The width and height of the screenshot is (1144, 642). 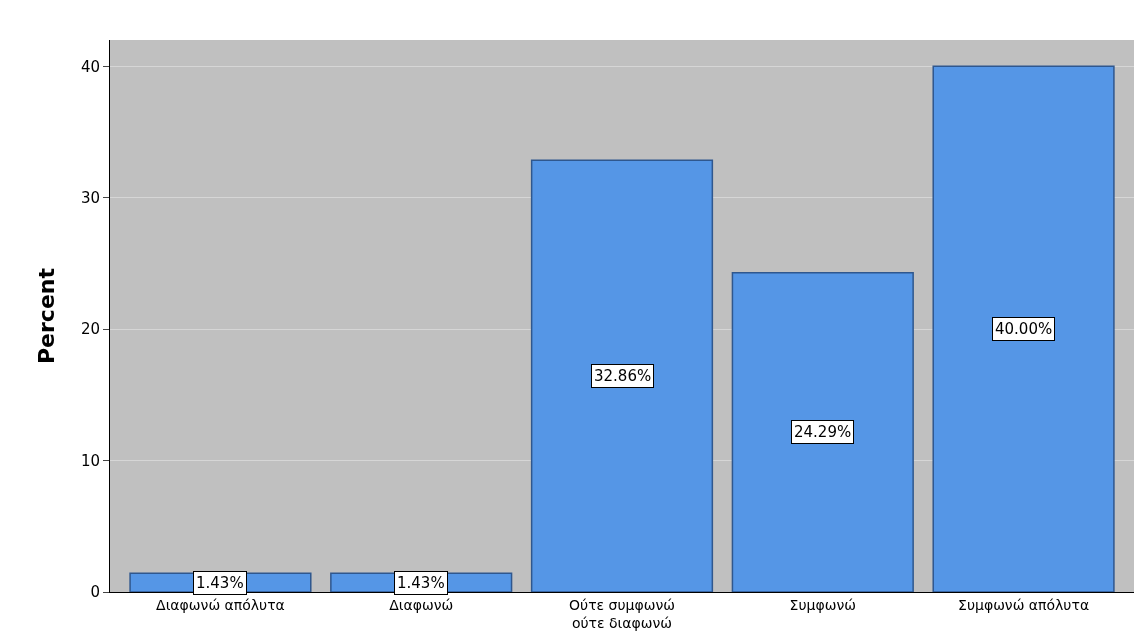 I want to click on y-axis-title: Percent, so click(x=46, y=316).